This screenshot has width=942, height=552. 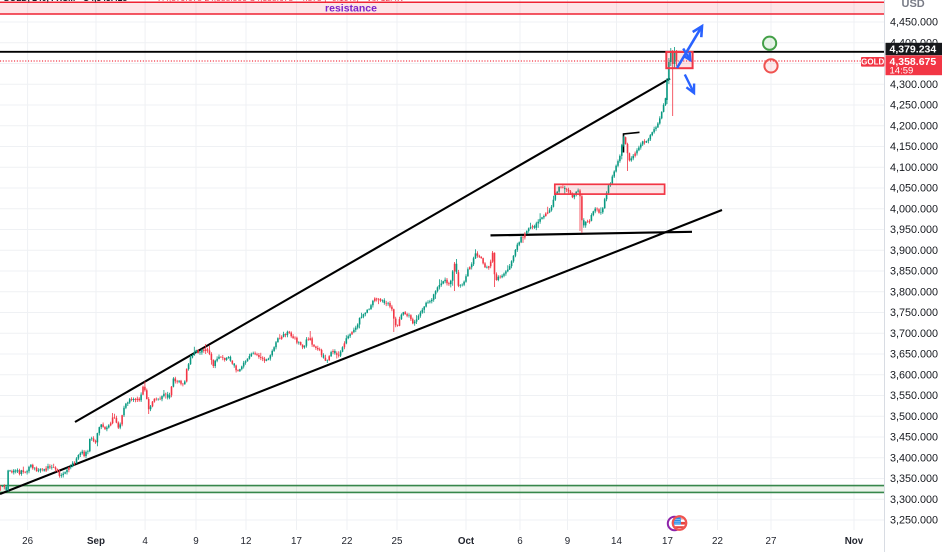 What do you see at coordinates (914, 251) in the screenshot?
I see `svg-text: 3,900.000` at bounding box center [914, 251].